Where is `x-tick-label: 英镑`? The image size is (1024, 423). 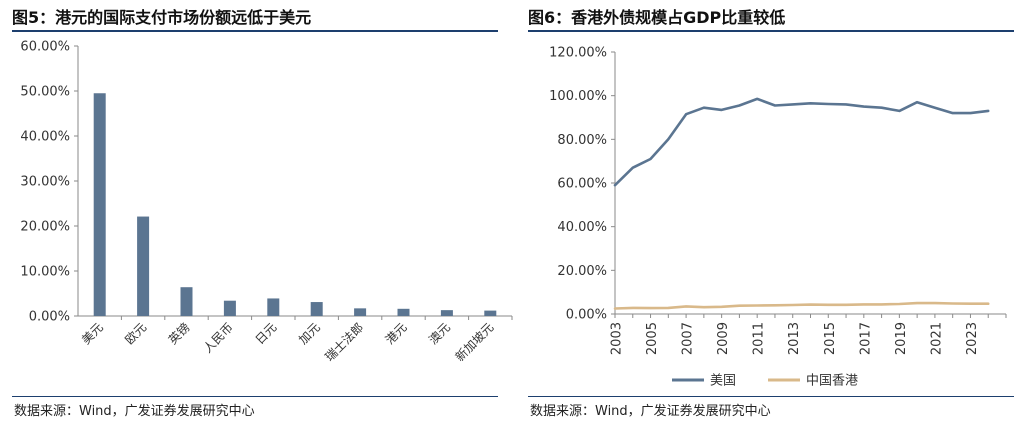
x-tick-label: 英镑 is located at coordinates (179, 334).